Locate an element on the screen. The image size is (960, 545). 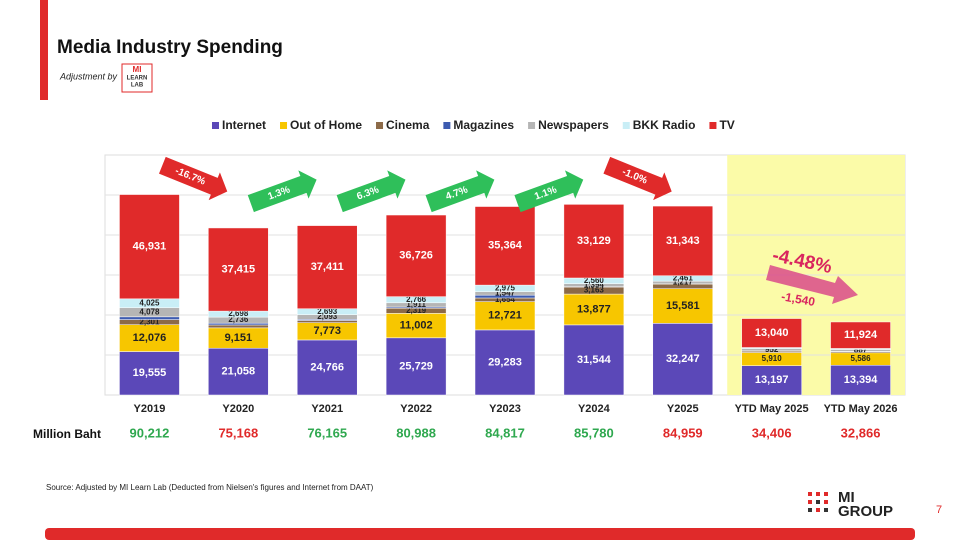
value-label: 13,877 is located at coordinates (594, 309).